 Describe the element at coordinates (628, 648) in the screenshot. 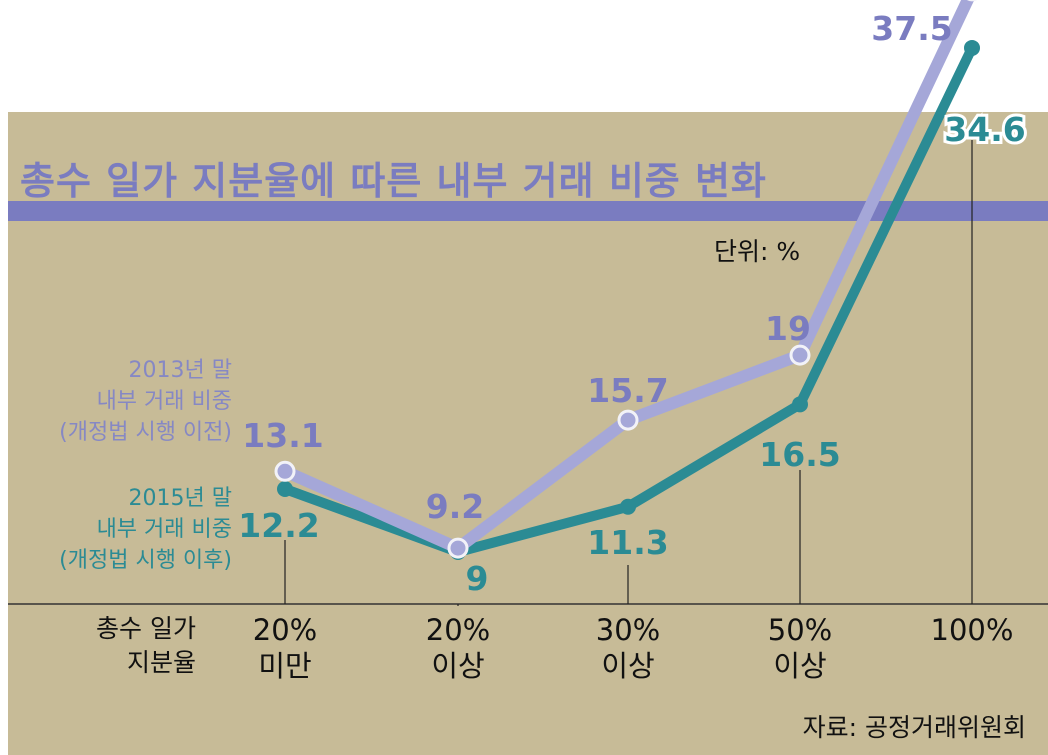

I see `x-tick-label: 30% 이상` at that location.